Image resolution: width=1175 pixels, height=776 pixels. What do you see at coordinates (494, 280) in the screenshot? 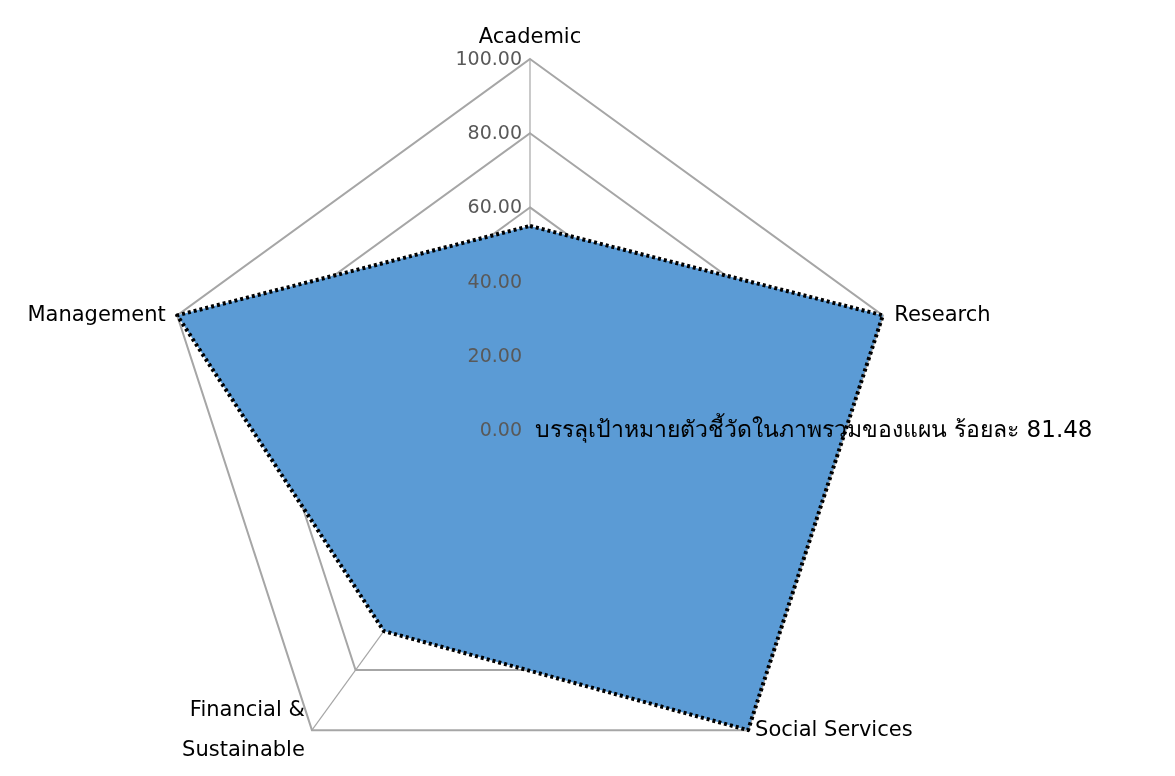
I see `y-tick-label: 40.00` at bounding box center [494, 280].